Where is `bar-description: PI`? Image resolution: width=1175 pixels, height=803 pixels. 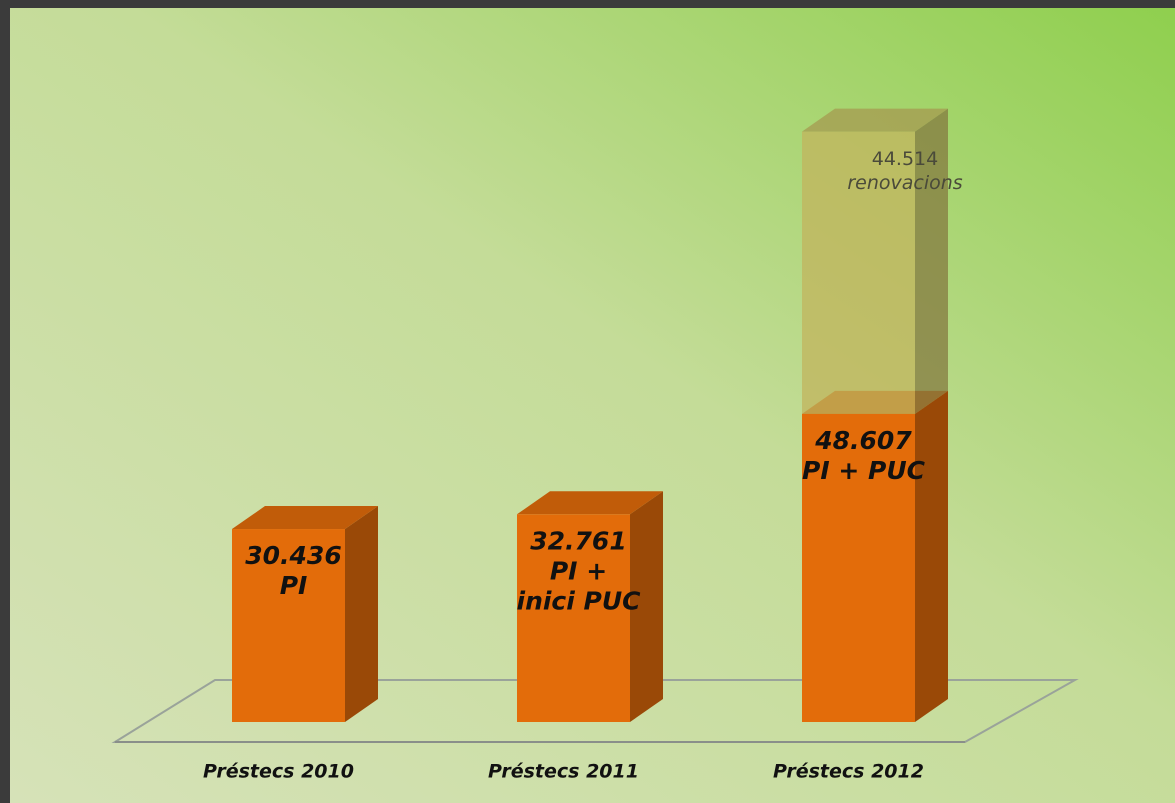 bar-description: PI is located at coordinates (294, 585).